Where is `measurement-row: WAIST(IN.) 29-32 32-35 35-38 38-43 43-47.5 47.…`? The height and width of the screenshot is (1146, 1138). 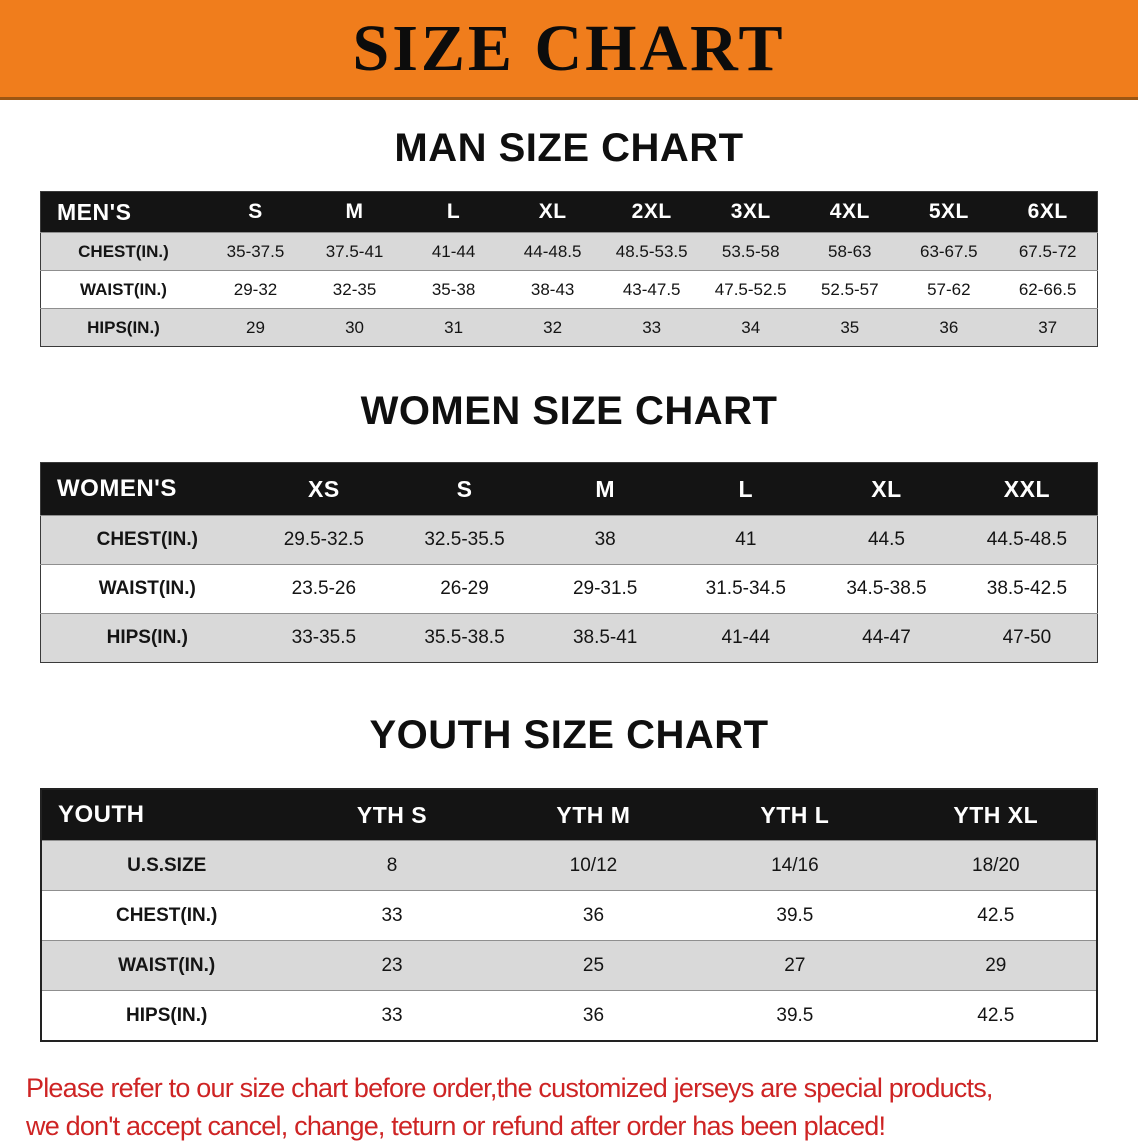
measurement-row: WAIST(IN.) 29-32 32-35 35-38 38-43 43-47.5 47.… is located at coordinates (569, 289).